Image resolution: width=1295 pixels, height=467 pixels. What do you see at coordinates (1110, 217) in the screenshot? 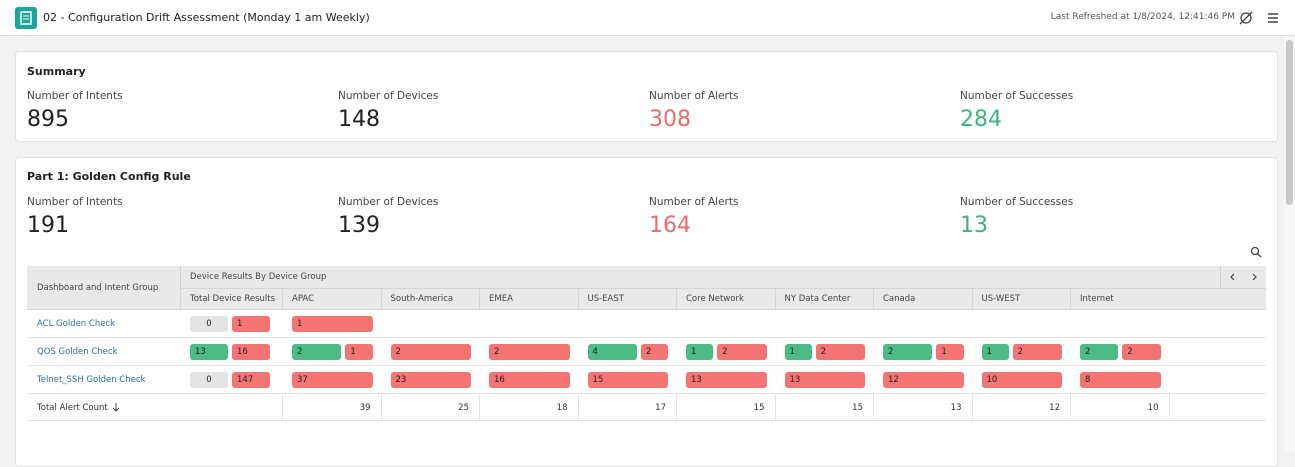
I see `metric: Number of Successes 13` at bounding box center [1110, 217].